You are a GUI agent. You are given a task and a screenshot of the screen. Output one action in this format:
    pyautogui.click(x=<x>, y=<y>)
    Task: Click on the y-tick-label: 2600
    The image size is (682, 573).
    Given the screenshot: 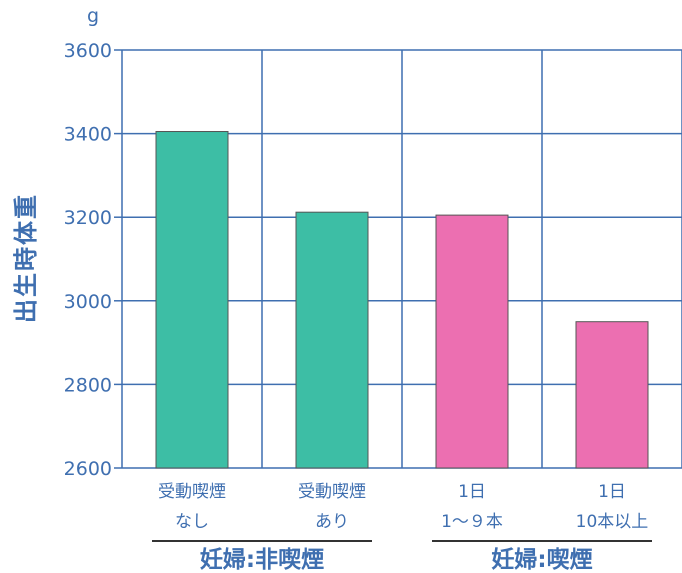 What is the action you would take?
    pyautogui.click(x=88, y=469)
    